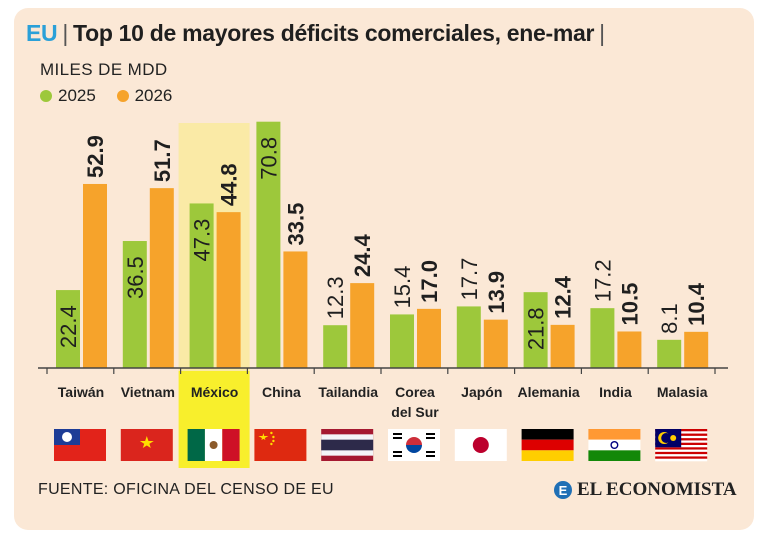 The image size is (768, 538). I want to click on bar-2025-taiwan, so click(68, 329).